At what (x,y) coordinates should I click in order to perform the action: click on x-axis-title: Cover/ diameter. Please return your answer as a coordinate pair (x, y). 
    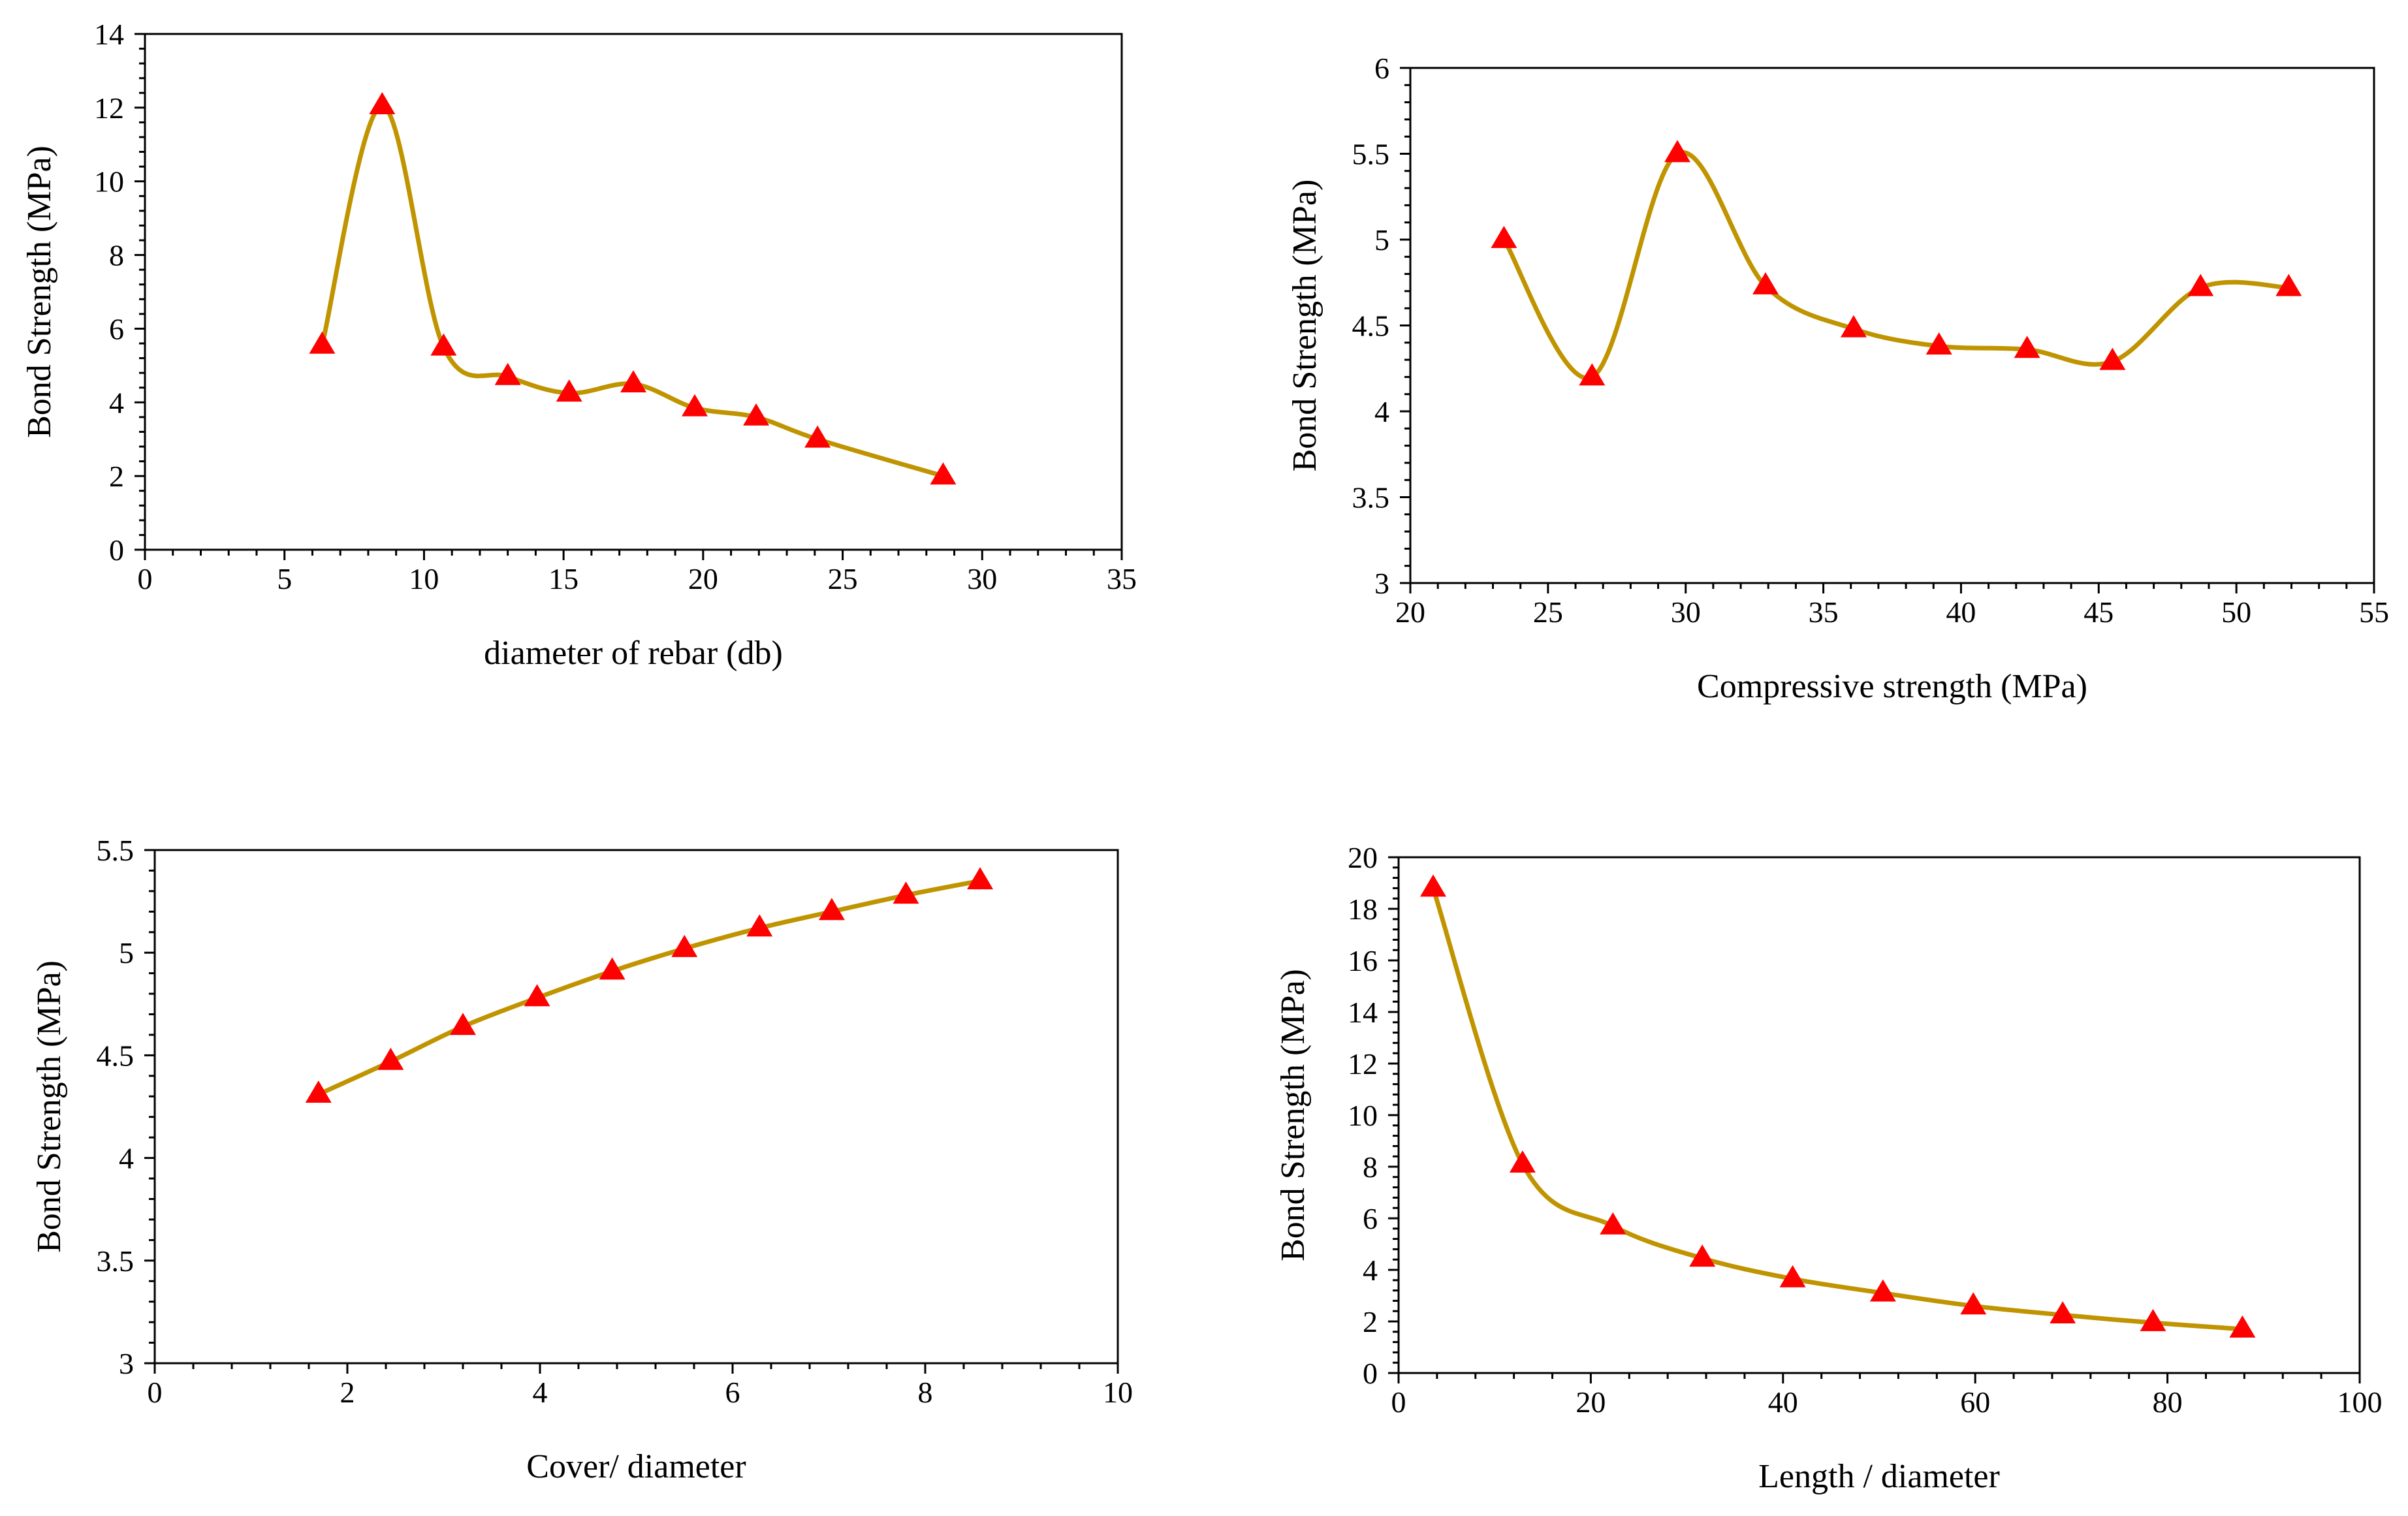
    Looking at the image, I should click on (636, 1466).